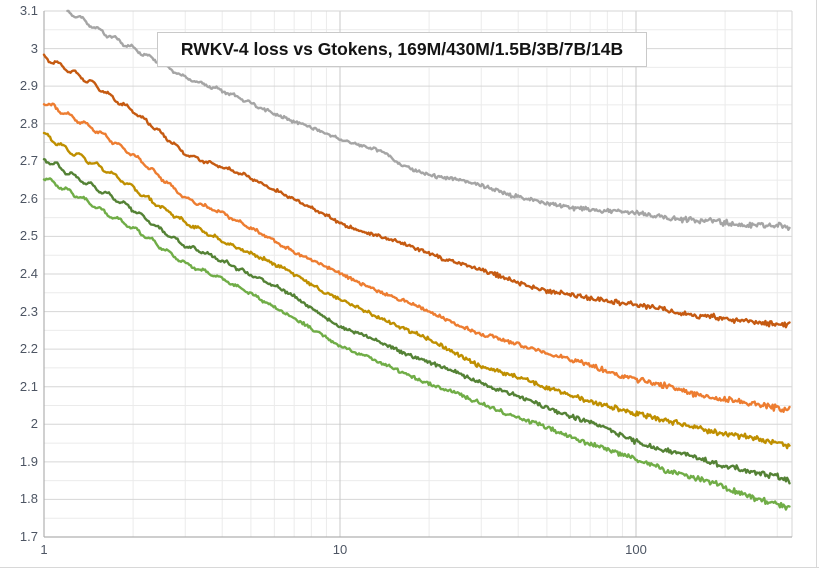 Image resolution: width=819 pixels, height=572 pixels. I want to click on y-tick-label-2.5: 2.5, so click(28, 236).